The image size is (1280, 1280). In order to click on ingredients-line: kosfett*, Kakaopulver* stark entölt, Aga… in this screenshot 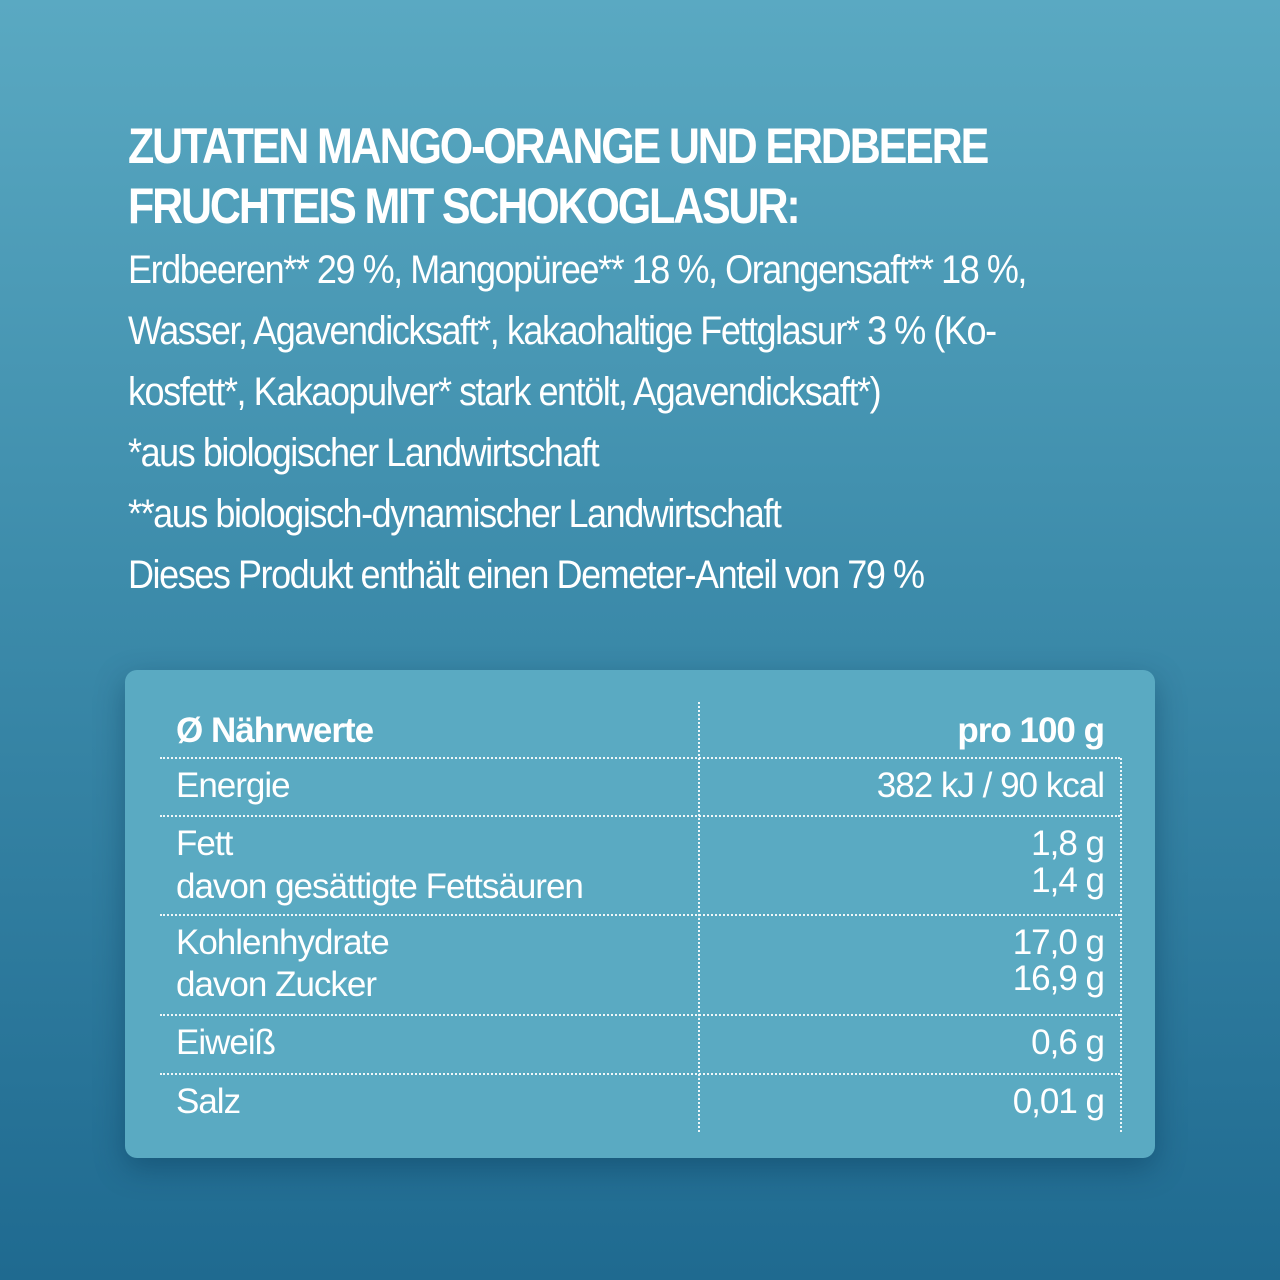, I will do `click(505, 392)`.